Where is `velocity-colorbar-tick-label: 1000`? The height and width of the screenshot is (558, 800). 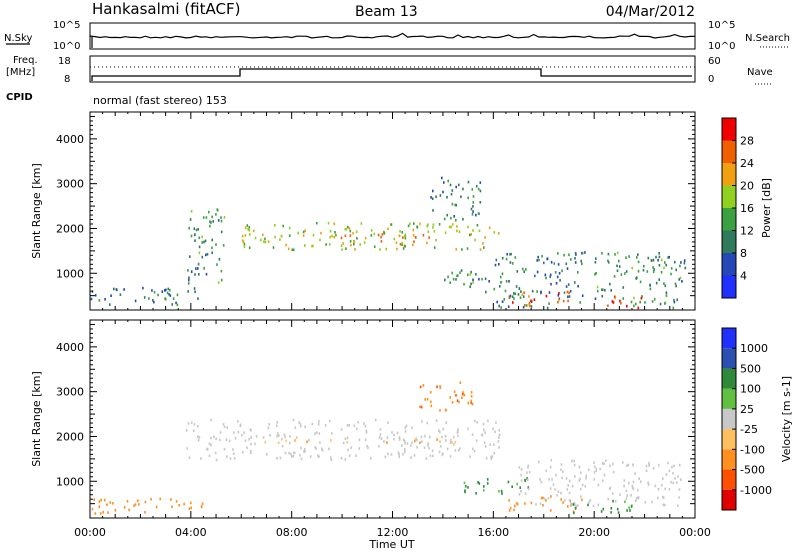
velocity-colorbar-tick-label: 1000 is located at coordinates (754, 348).